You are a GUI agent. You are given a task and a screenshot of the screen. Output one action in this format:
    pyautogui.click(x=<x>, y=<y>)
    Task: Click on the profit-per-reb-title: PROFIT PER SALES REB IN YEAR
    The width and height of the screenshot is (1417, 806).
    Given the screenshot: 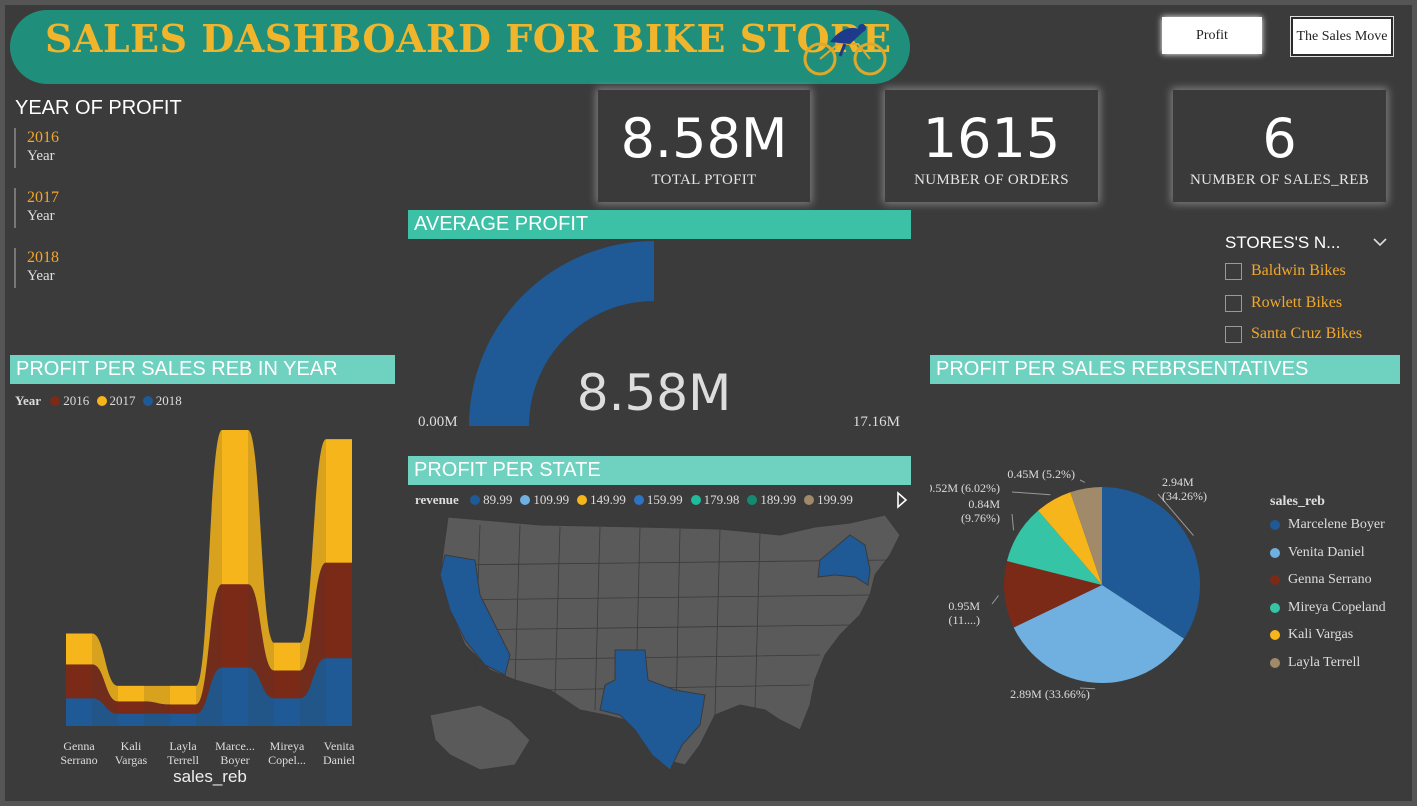 What is the action you would take?
    pyautogui.click(x=177, y=369)
    